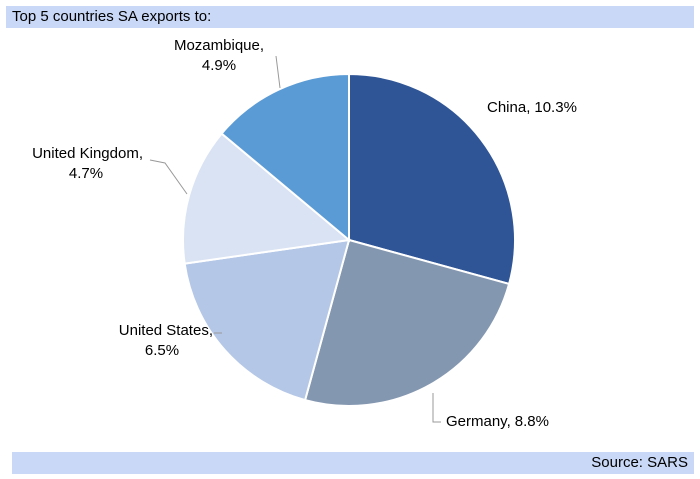 The image size is (700, 479). I want to click on value-label: 6.5%, so click(162, 350).